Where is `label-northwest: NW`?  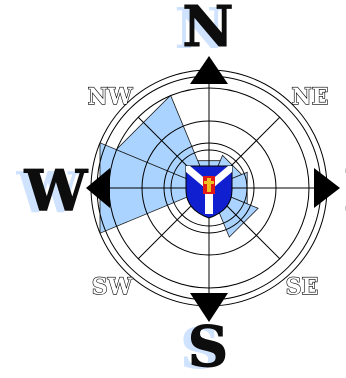
label-northwest: NW is located at coordinates (110, 97).